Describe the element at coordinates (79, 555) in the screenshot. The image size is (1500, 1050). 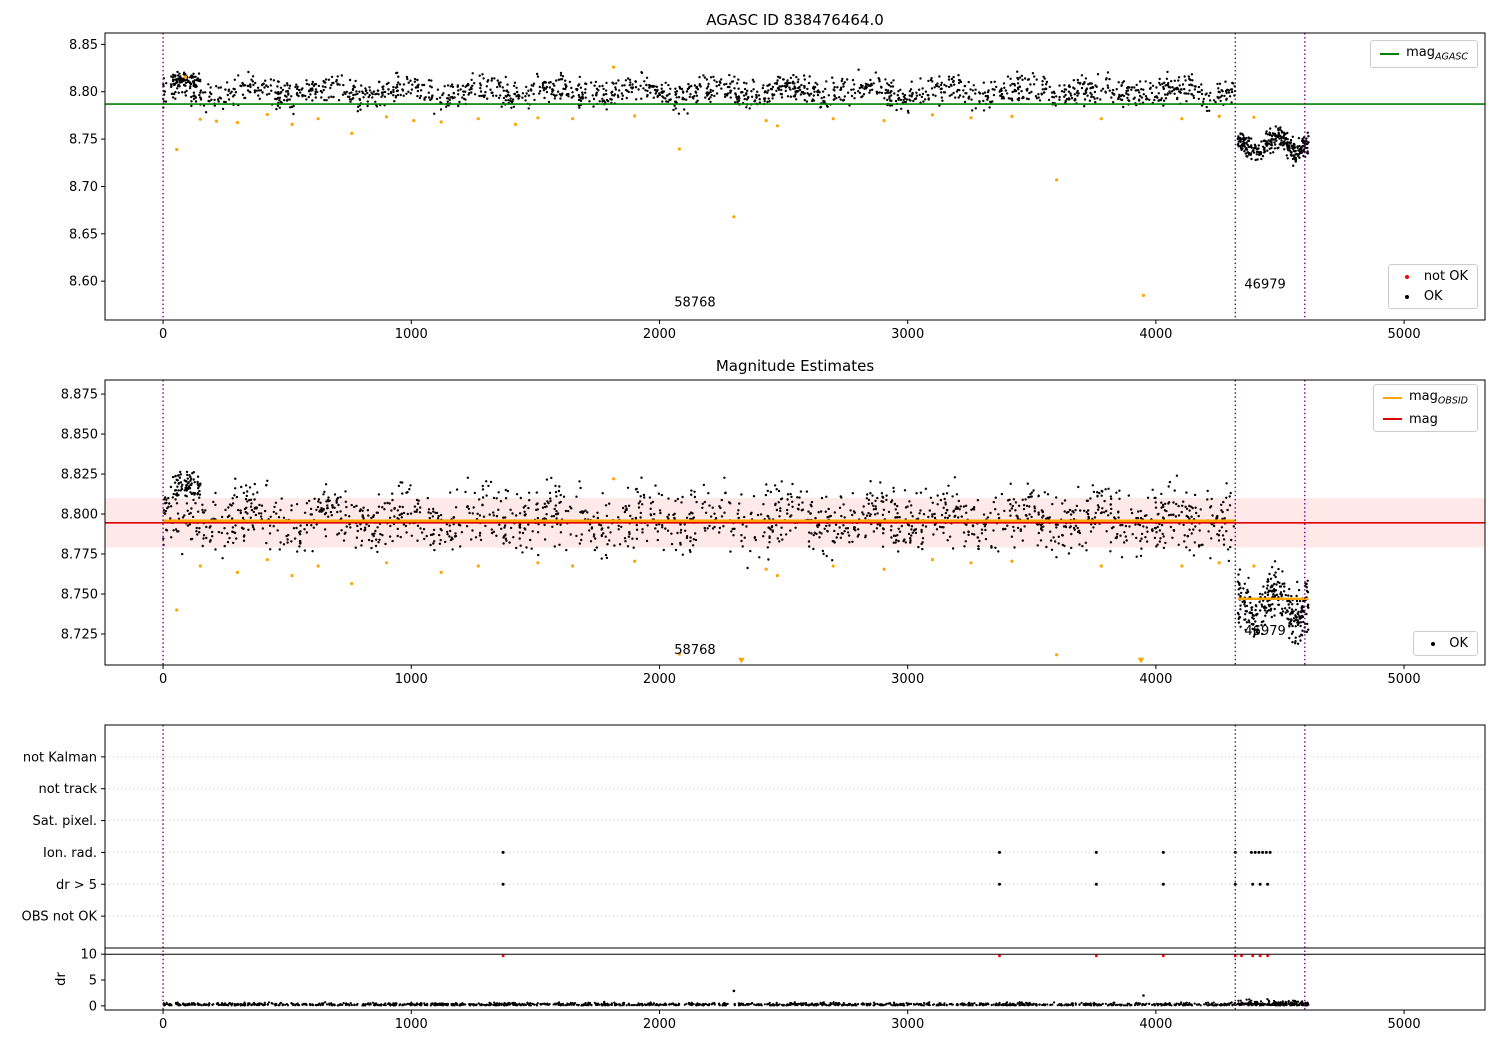
I see `y-tick-label: 8.775` at that location.